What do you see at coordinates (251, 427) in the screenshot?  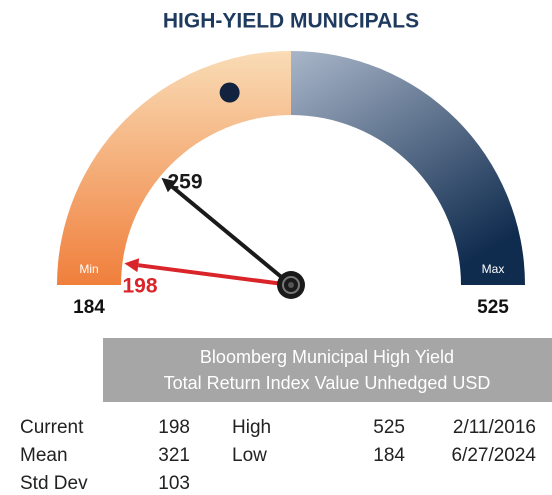 I see `table-cell: High` at bounding box center [251, 427].